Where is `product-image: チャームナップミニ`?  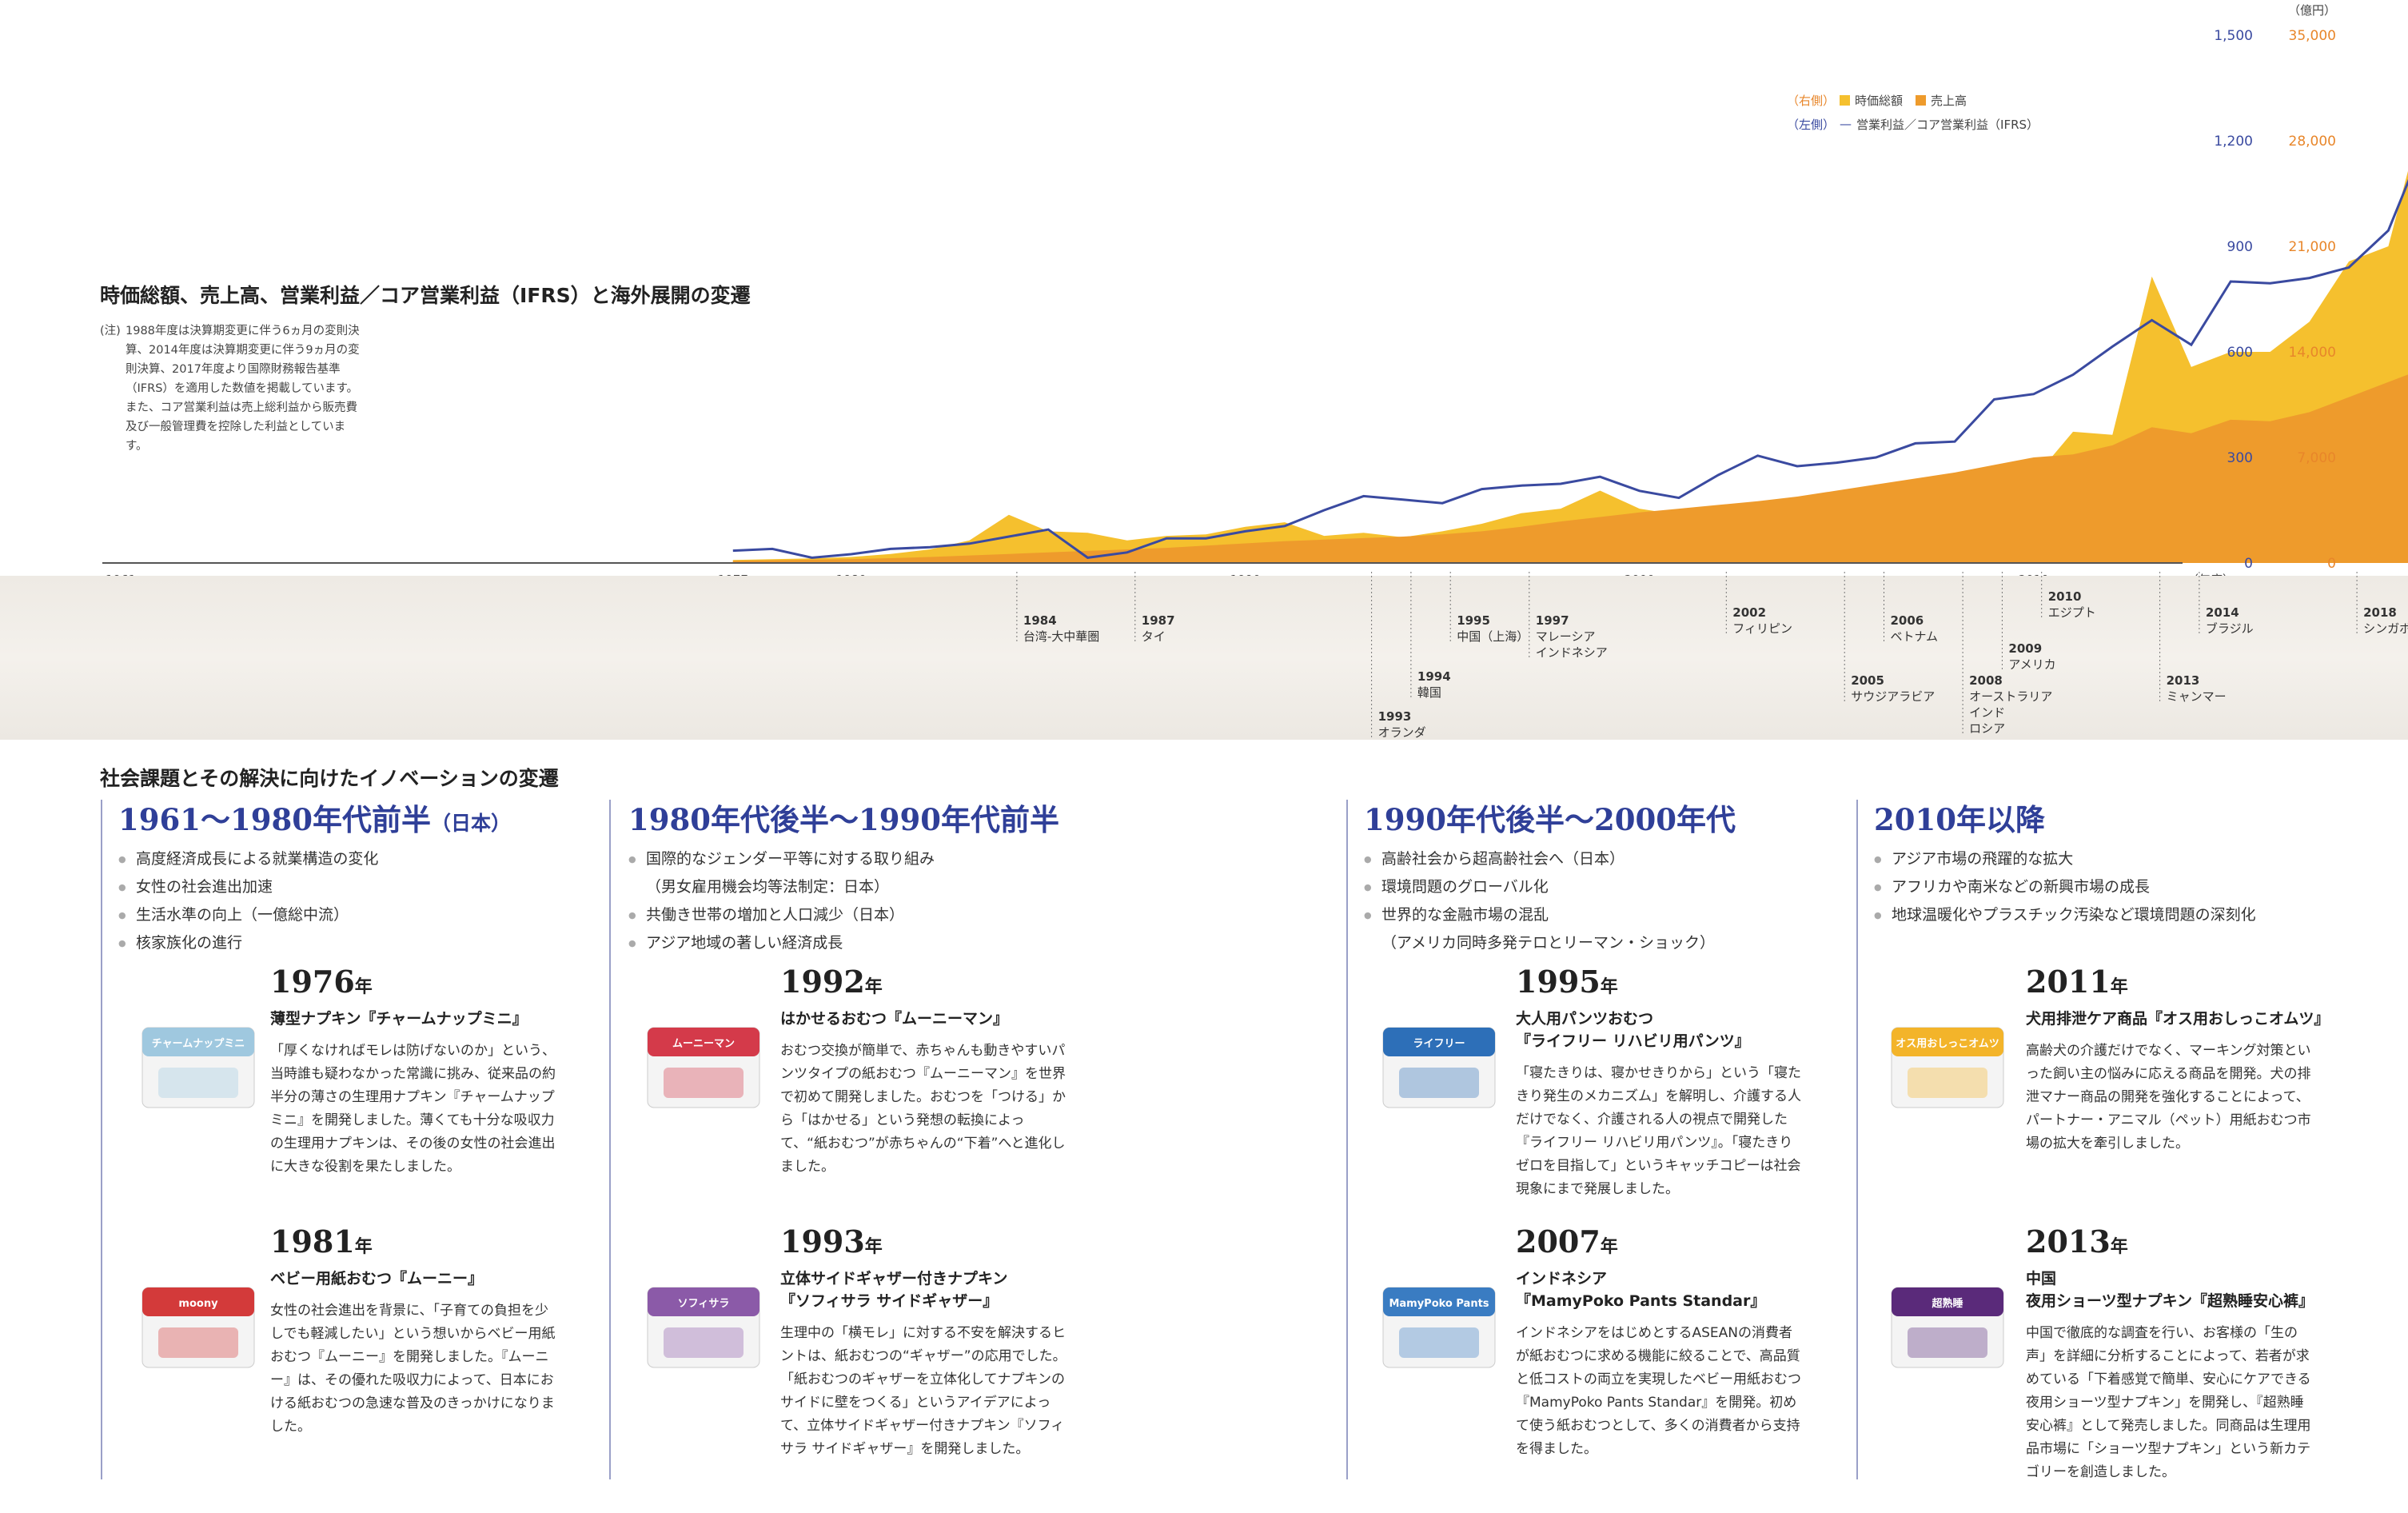
product-image: チャームナップミニ is located at coordinates (198, 1067).